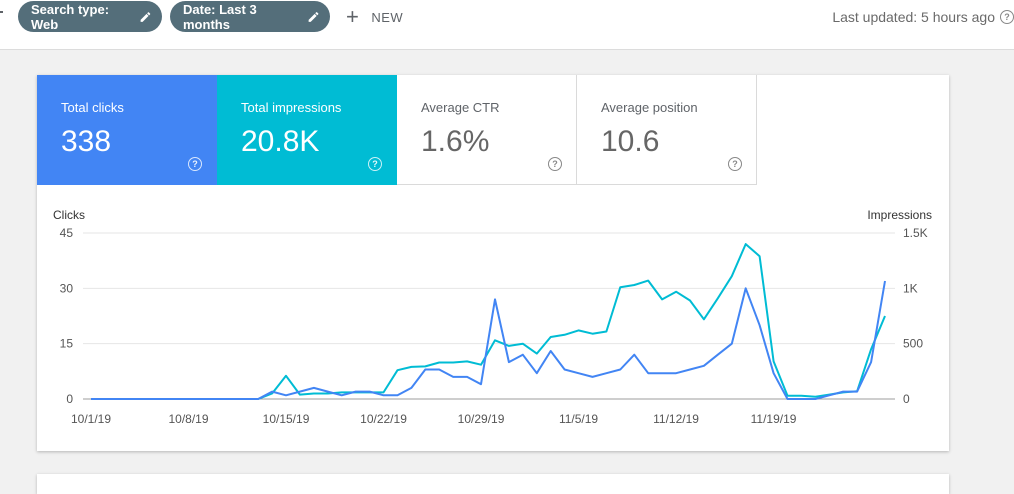 This screenshot has width=1014, height=494. I want to click on search-type-chip: Search type: Web, so click(90, 16).